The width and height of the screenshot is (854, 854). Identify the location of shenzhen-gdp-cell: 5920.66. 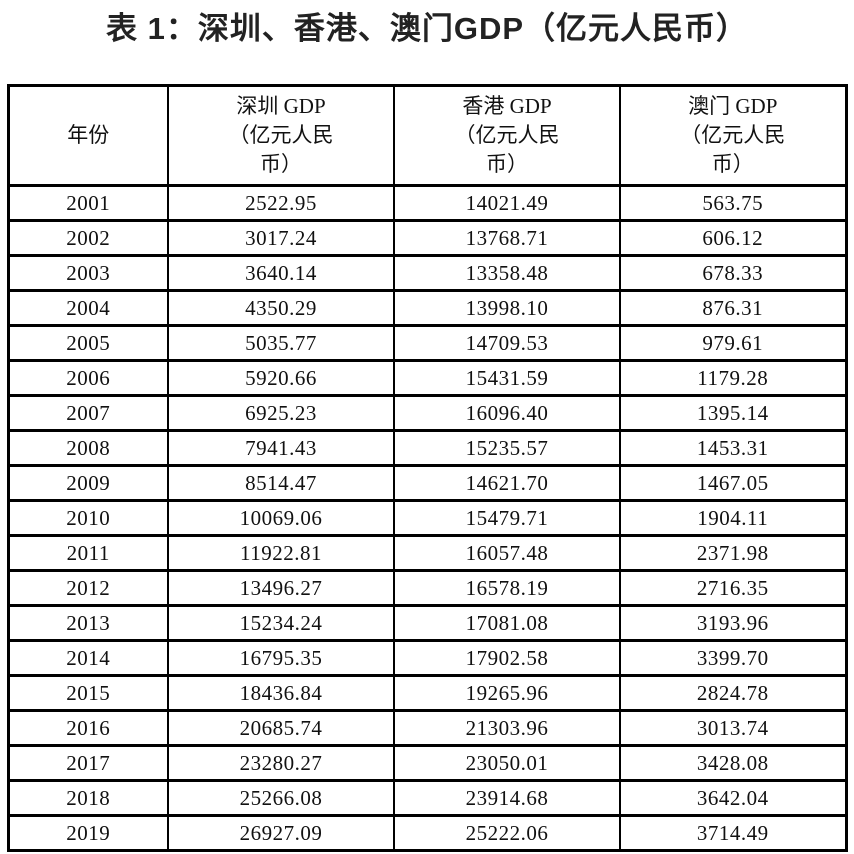
(281, 378).